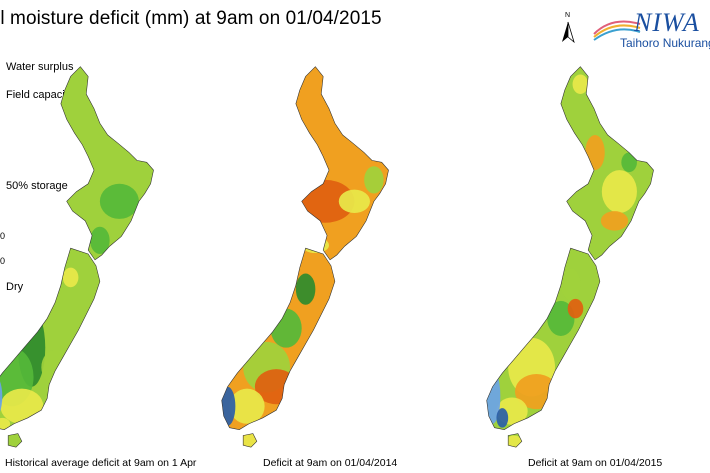 Image resolution: width=710 pixels, height=473 pixels. What do you see at coordinates (665, 43) in the screenshot?
I see `logo-subtitle: Taihoro Nukurangi` at bounding box center [665, 43].